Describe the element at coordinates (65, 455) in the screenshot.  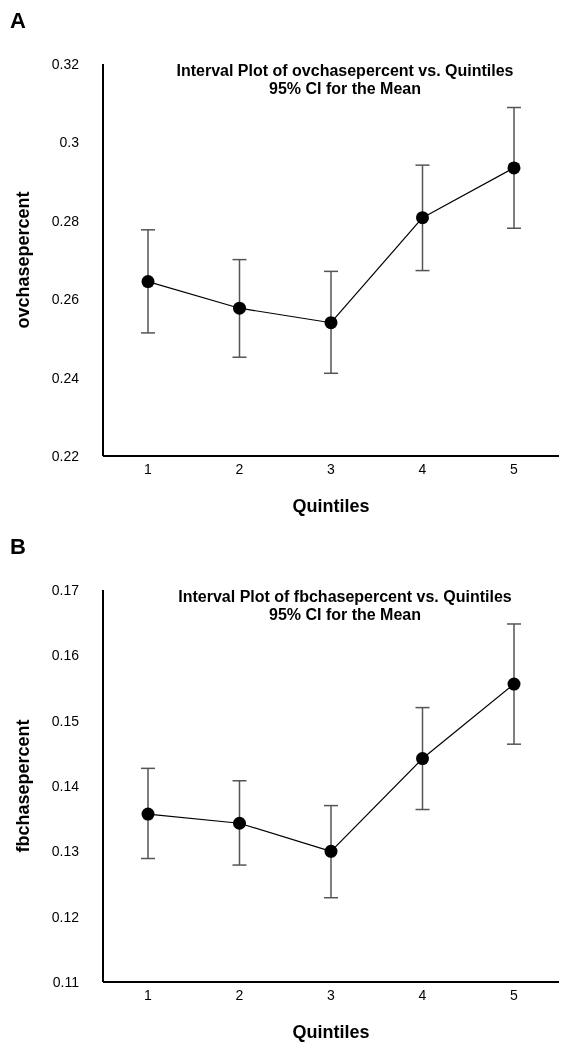
I see `y-tick-label: 0.22` at that location.